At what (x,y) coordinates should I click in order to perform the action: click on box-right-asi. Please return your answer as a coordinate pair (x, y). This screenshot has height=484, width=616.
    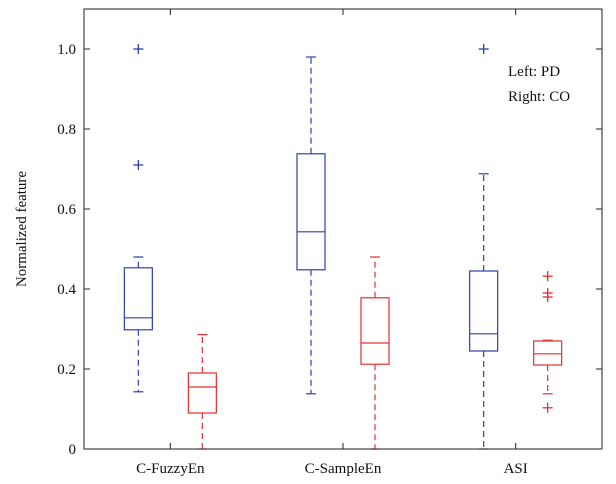
    Looking at the image, I should click on (548, 342).